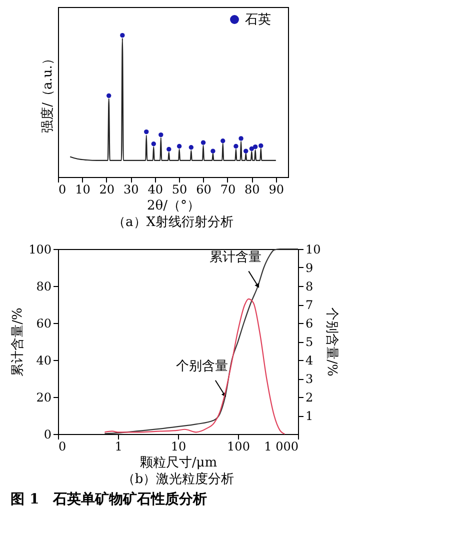 The width and height of the screenshot is (449, 533). Describe the element at coordinates (228, 189) in the screenshot. I see `x-tick-label: 70` at that location.